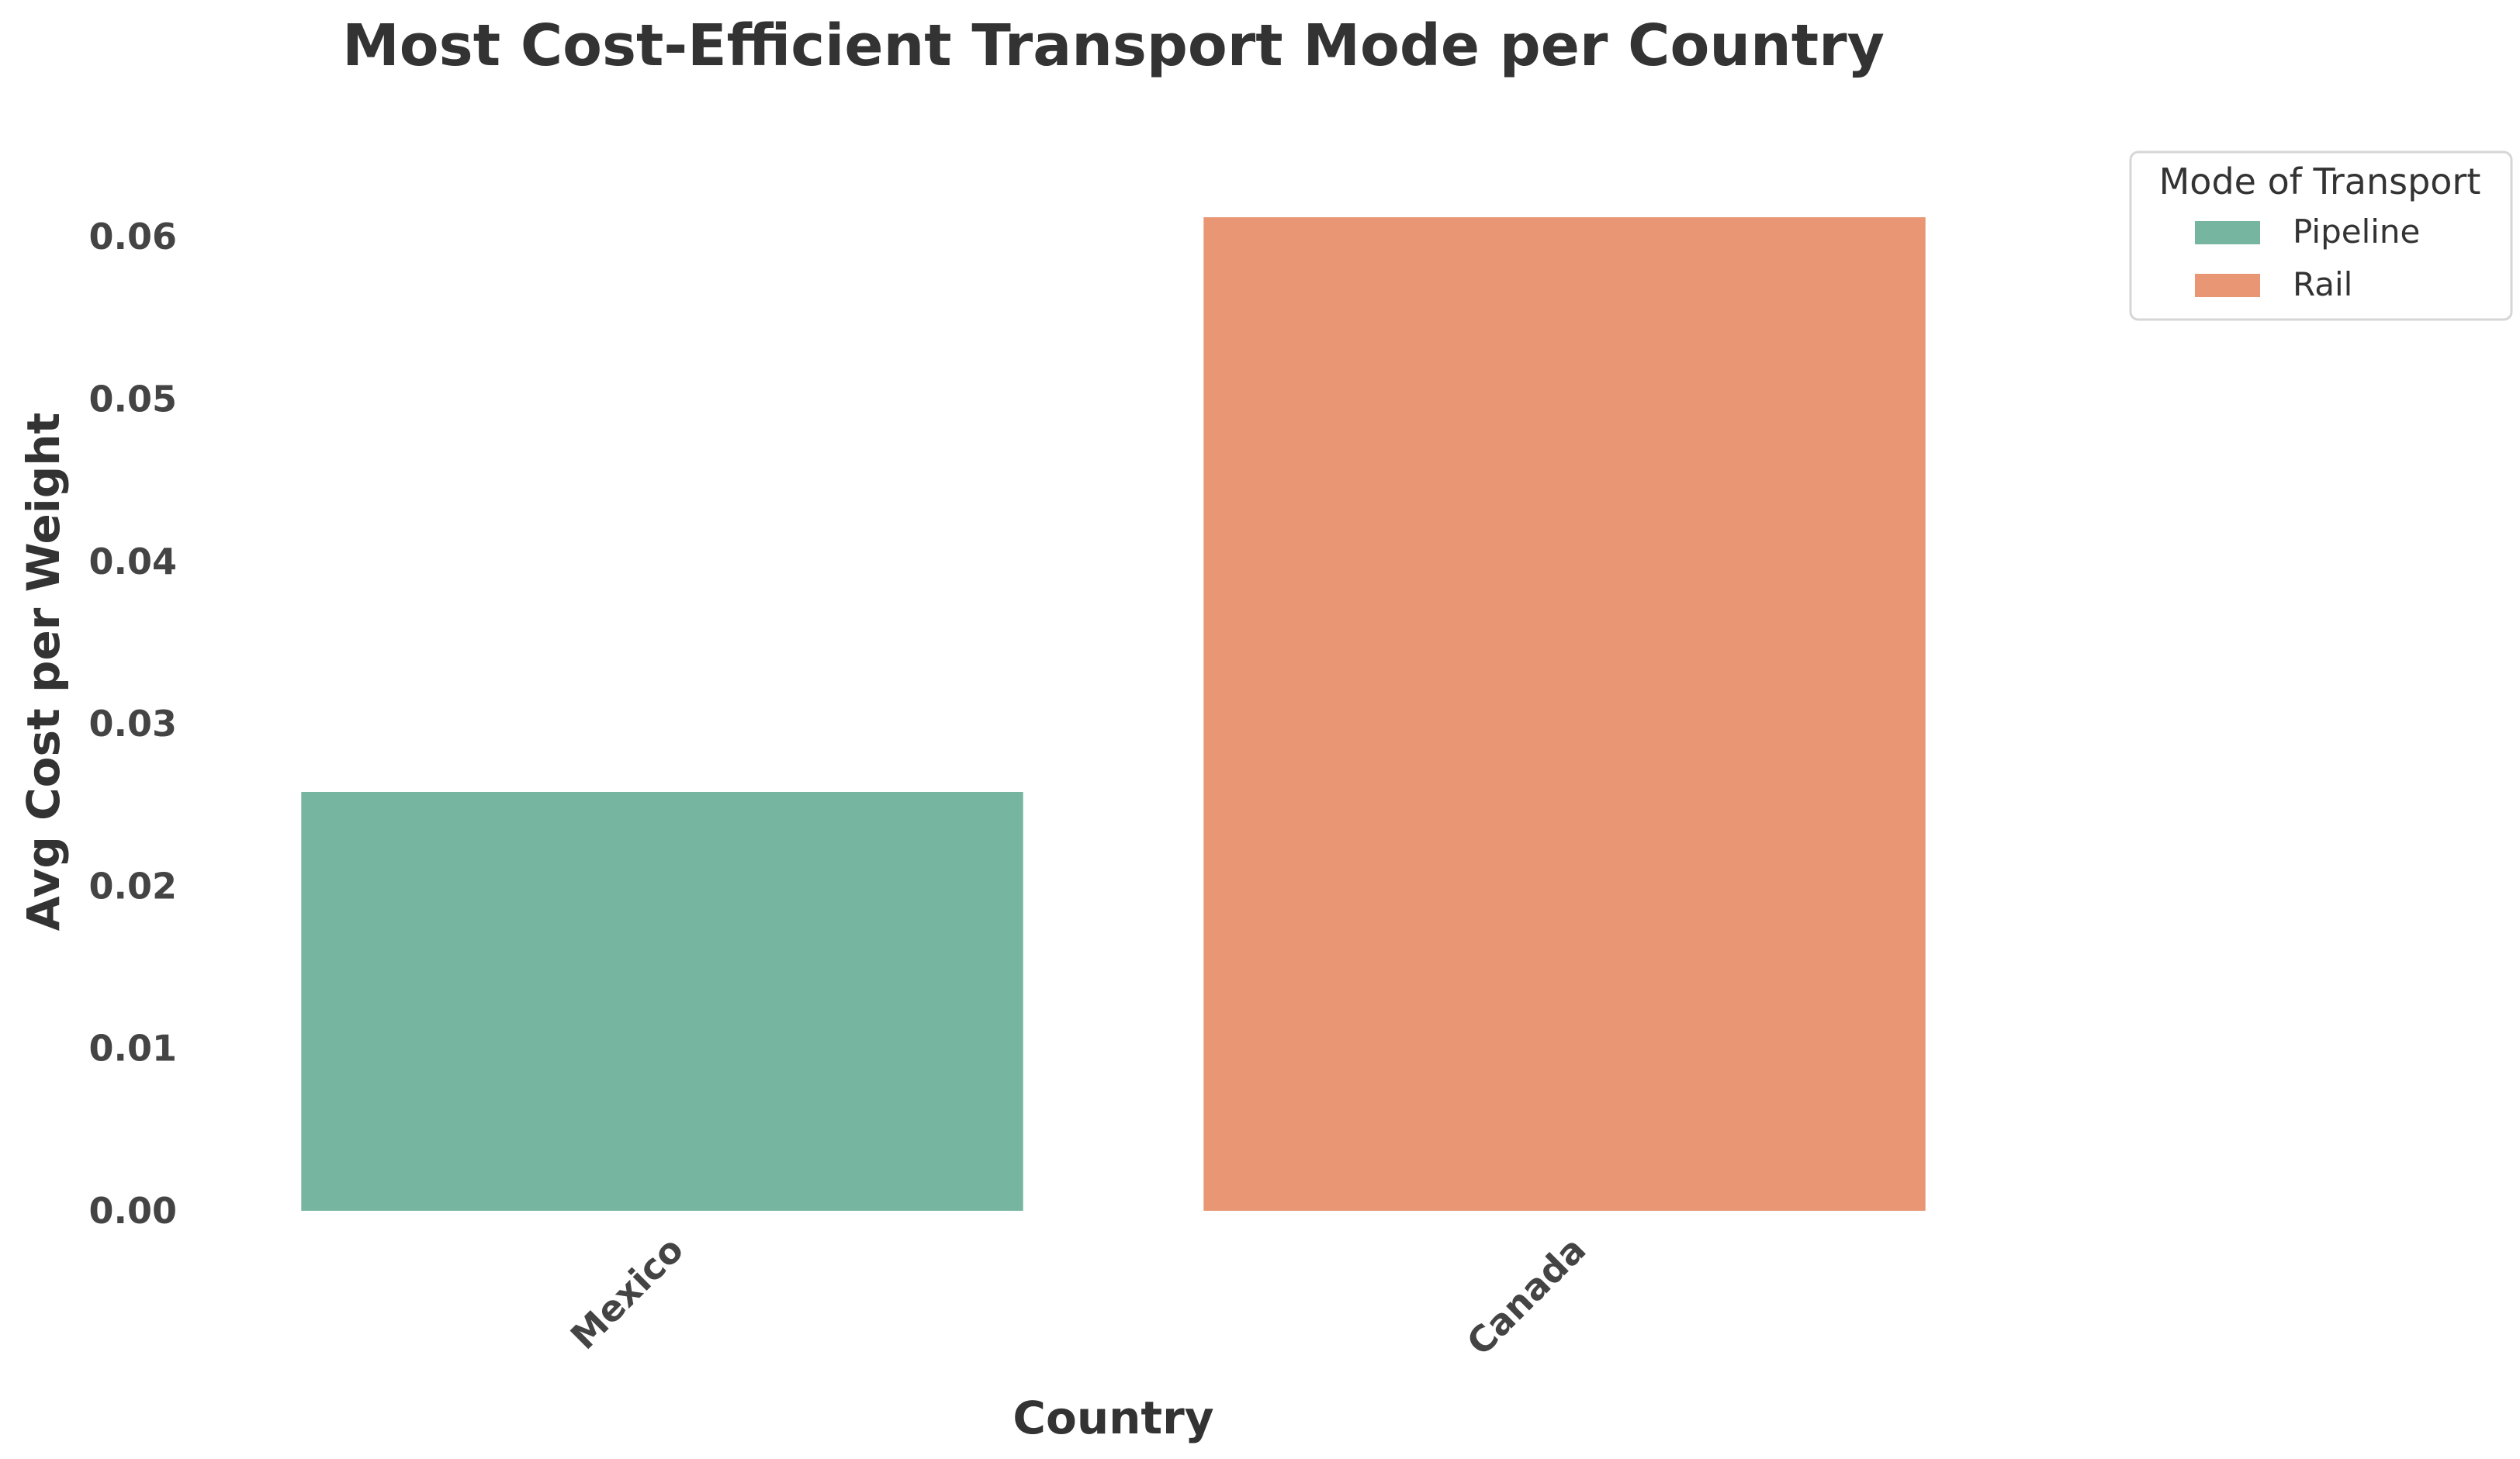 The image size is (2520, 1459). What do you see at coordinates (134, 399) in the screenshot?
I see `y-tick-label: 0.05` at bounding box center [134, 399].